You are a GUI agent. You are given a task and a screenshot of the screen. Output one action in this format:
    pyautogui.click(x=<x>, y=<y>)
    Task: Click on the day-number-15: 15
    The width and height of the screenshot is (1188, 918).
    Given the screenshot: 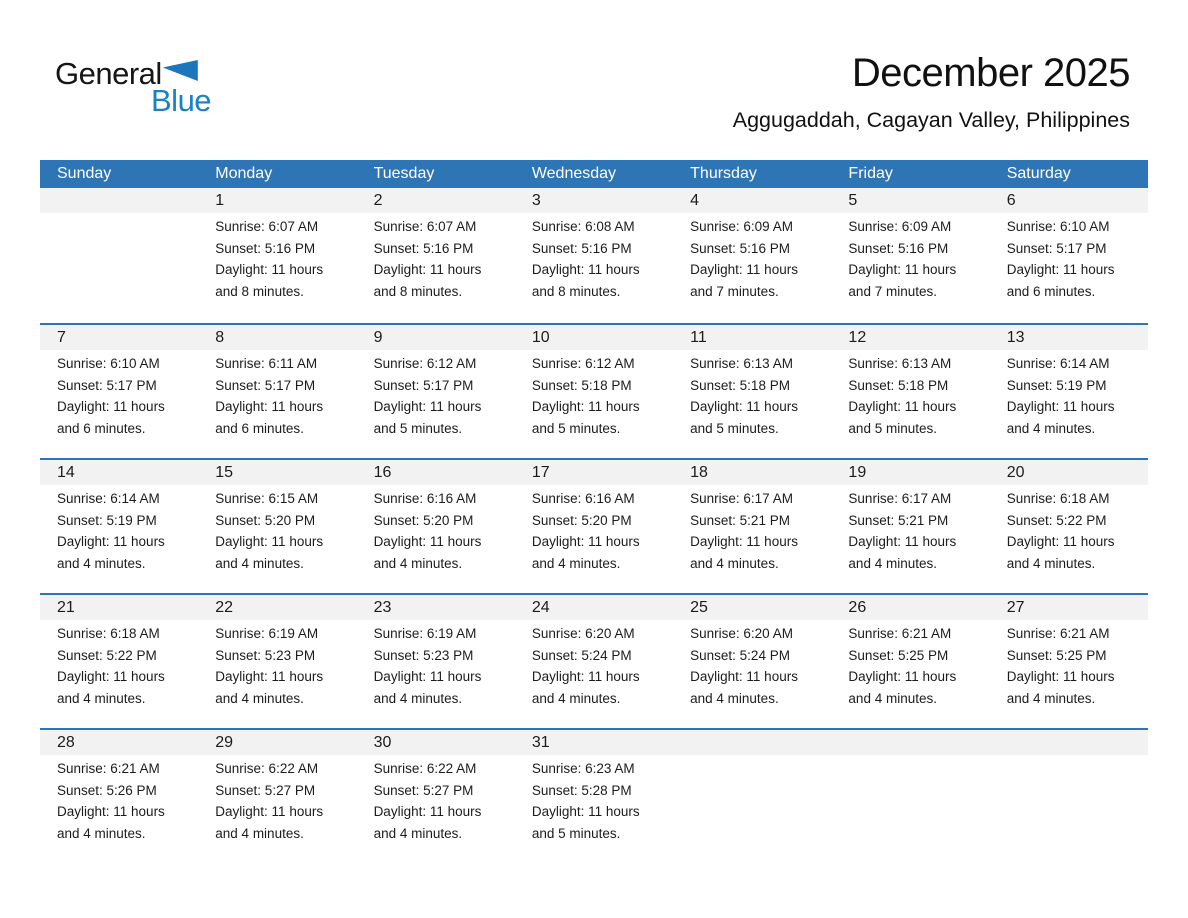 What is the action you would take?
    pyautogui.click(x=277, y=472)
    